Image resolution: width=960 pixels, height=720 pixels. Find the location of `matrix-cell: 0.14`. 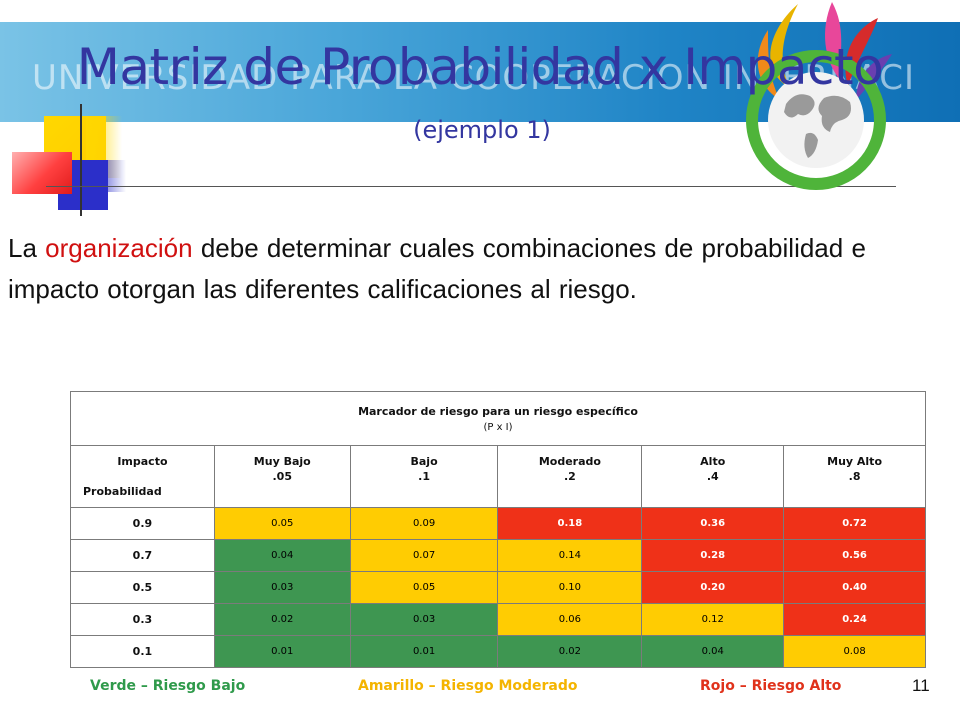

matrix-cell: 0.14 is located at coordinates (570, 555).